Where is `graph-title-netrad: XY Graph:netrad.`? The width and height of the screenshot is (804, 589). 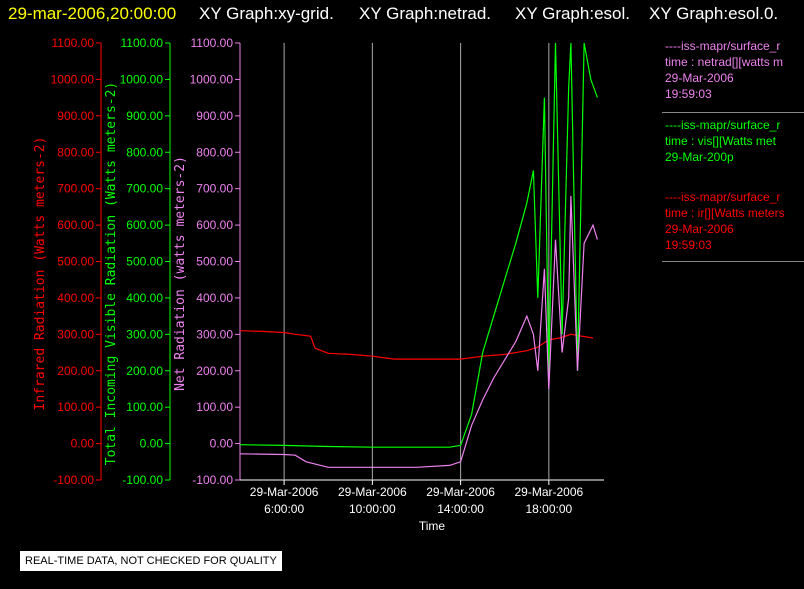 graph-title-netrad: XY Graph:netrad. is located at coordinates (425, 13).